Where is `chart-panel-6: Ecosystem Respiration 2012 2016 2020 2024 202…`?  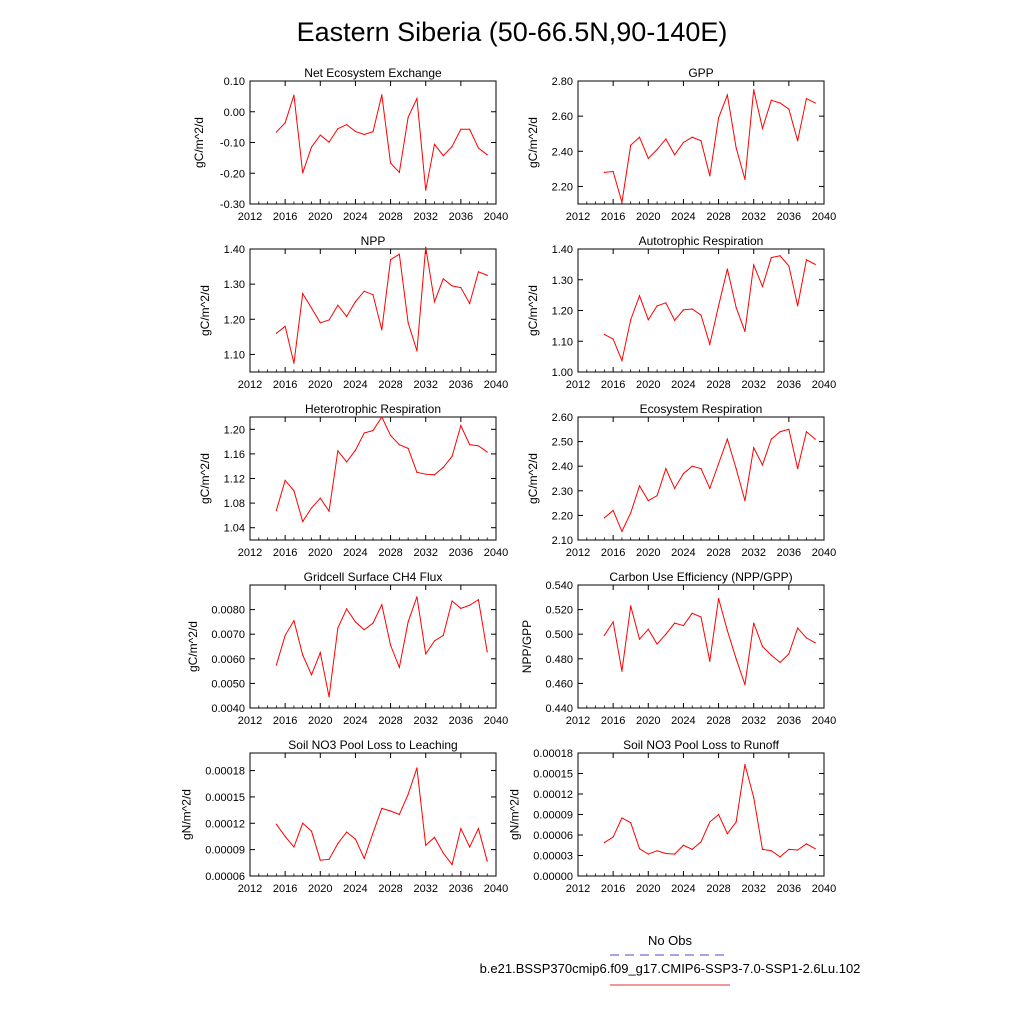 chart-panel-6: Ecosystem Respiration 2012 2016 2020 2024 202… is located at coordinates (681, 480).